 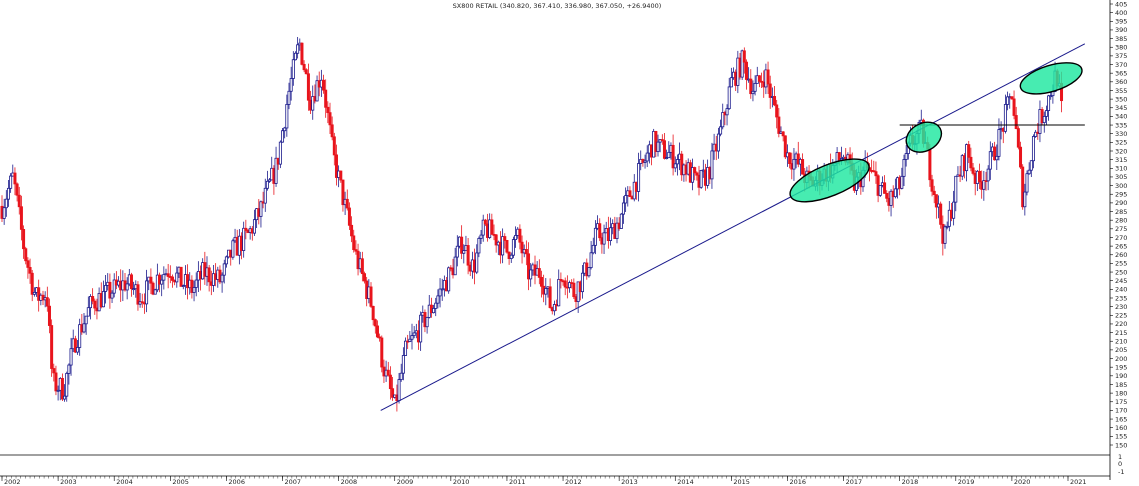 What do you see at coordinates (124, 482) in the screenshot?
I see `x-tick-label: 2004` at bounding box center [124, 482].